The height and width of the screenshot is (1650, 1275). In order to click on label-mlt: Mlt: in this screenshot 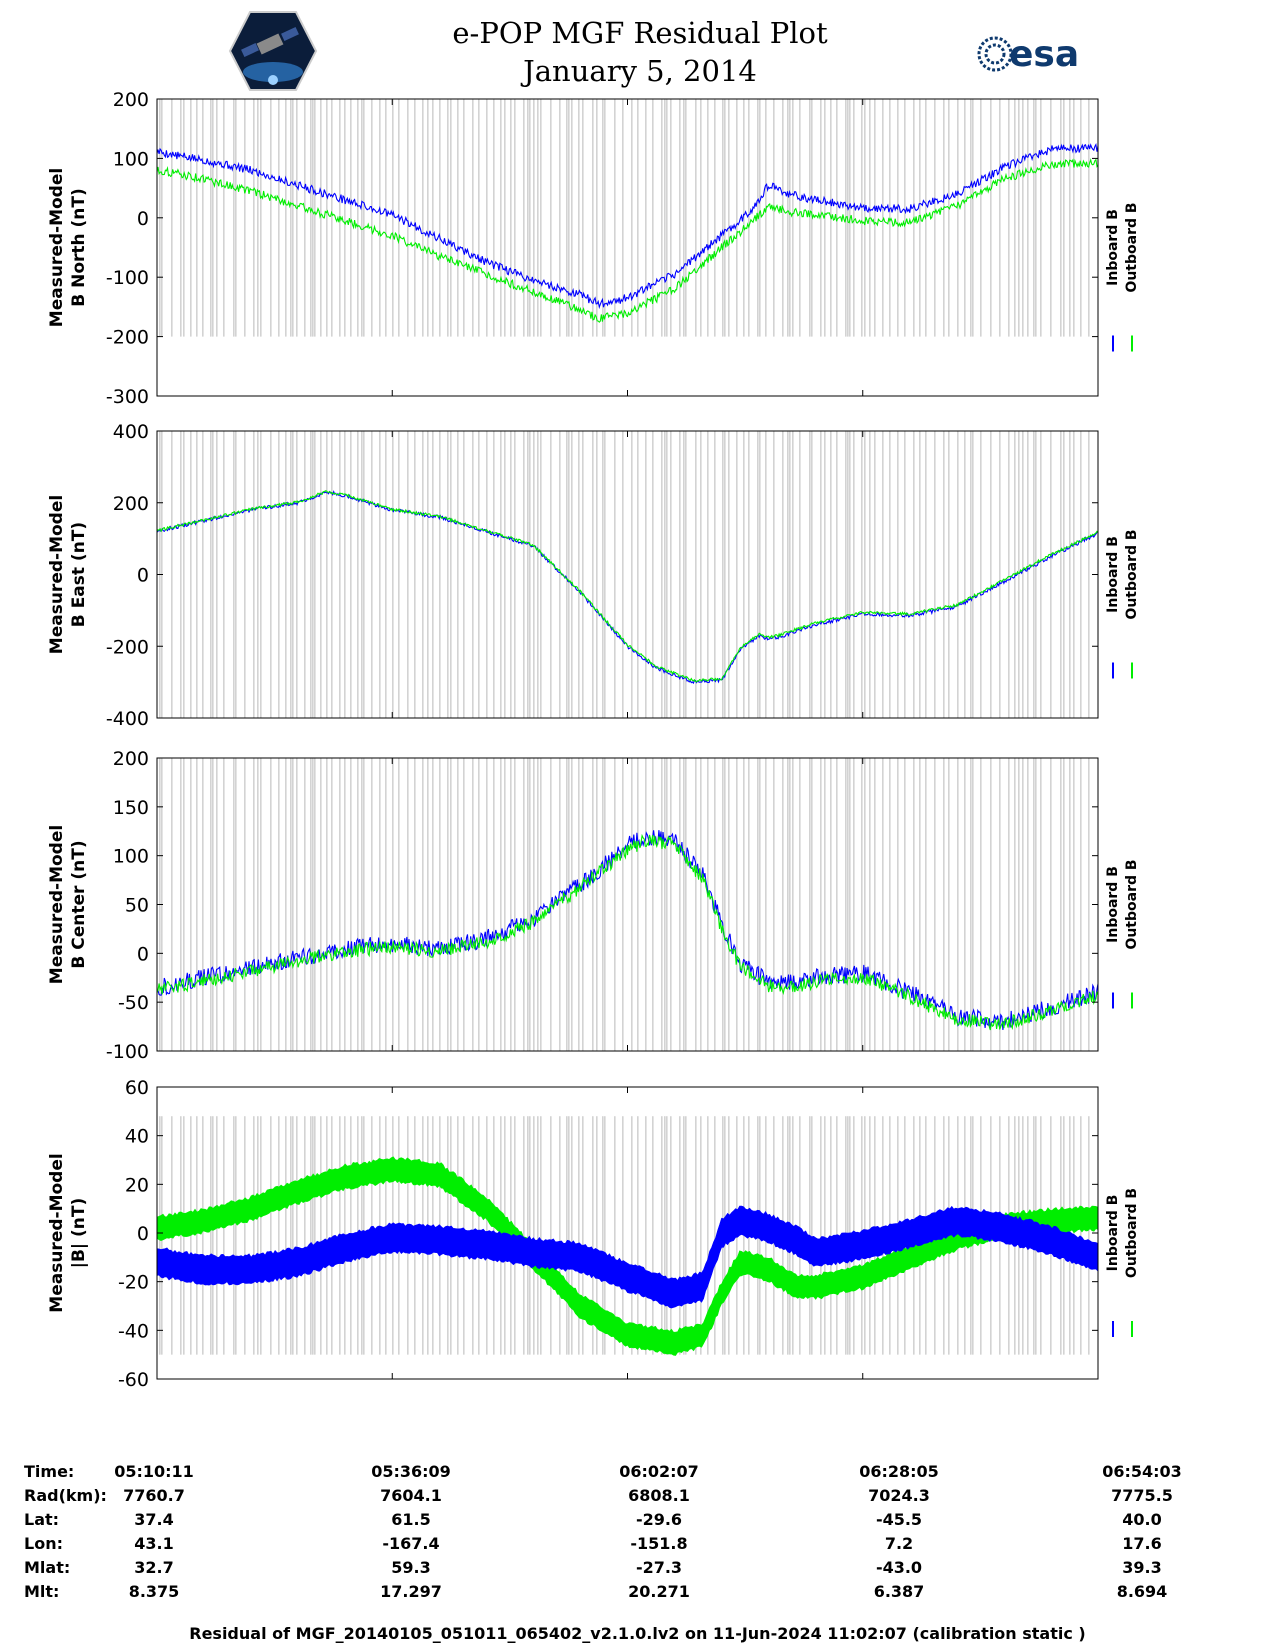, I will do `click(42, 1591)`.